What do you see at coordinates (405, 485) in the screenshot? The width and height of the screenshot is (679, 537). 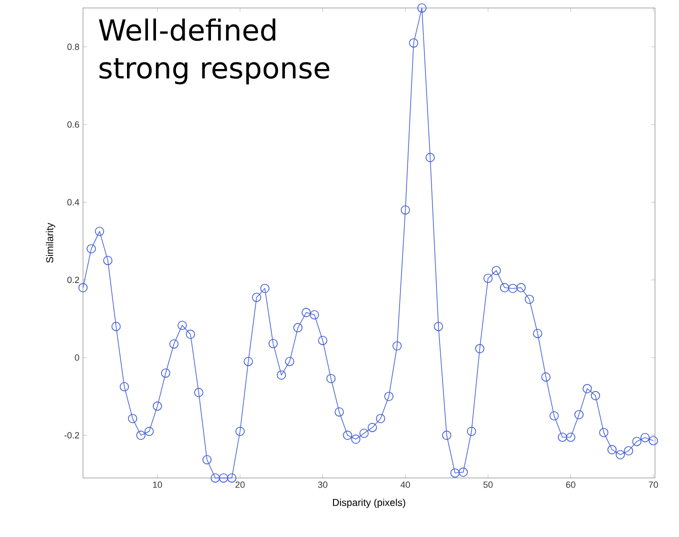 I see `x-tick-label: 40` at bounding box center [405, 485].